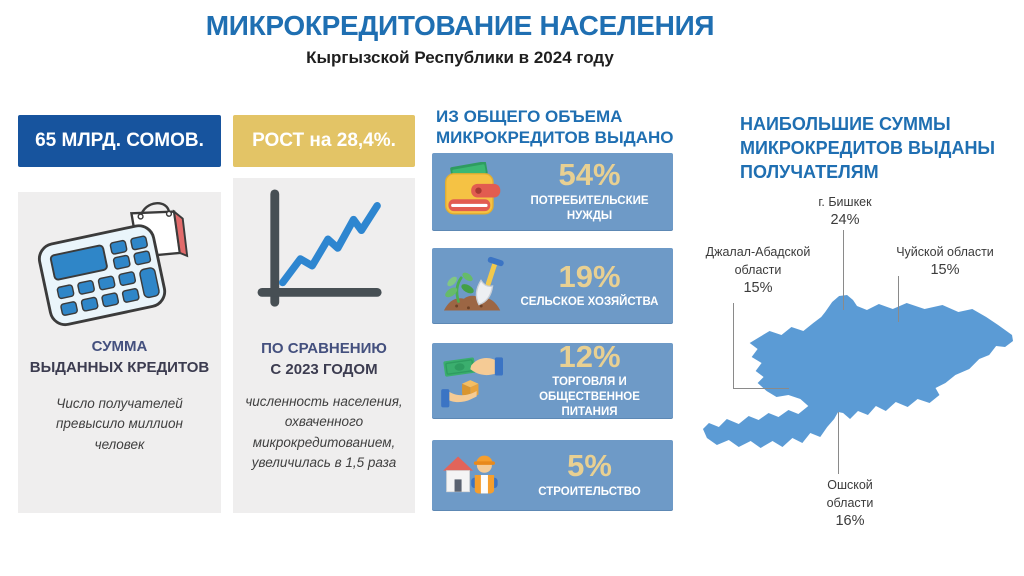  Describe the element at coordinates (733, 345) in the screenshot. I see `jalalabad-leader-line-vertical` at that location.